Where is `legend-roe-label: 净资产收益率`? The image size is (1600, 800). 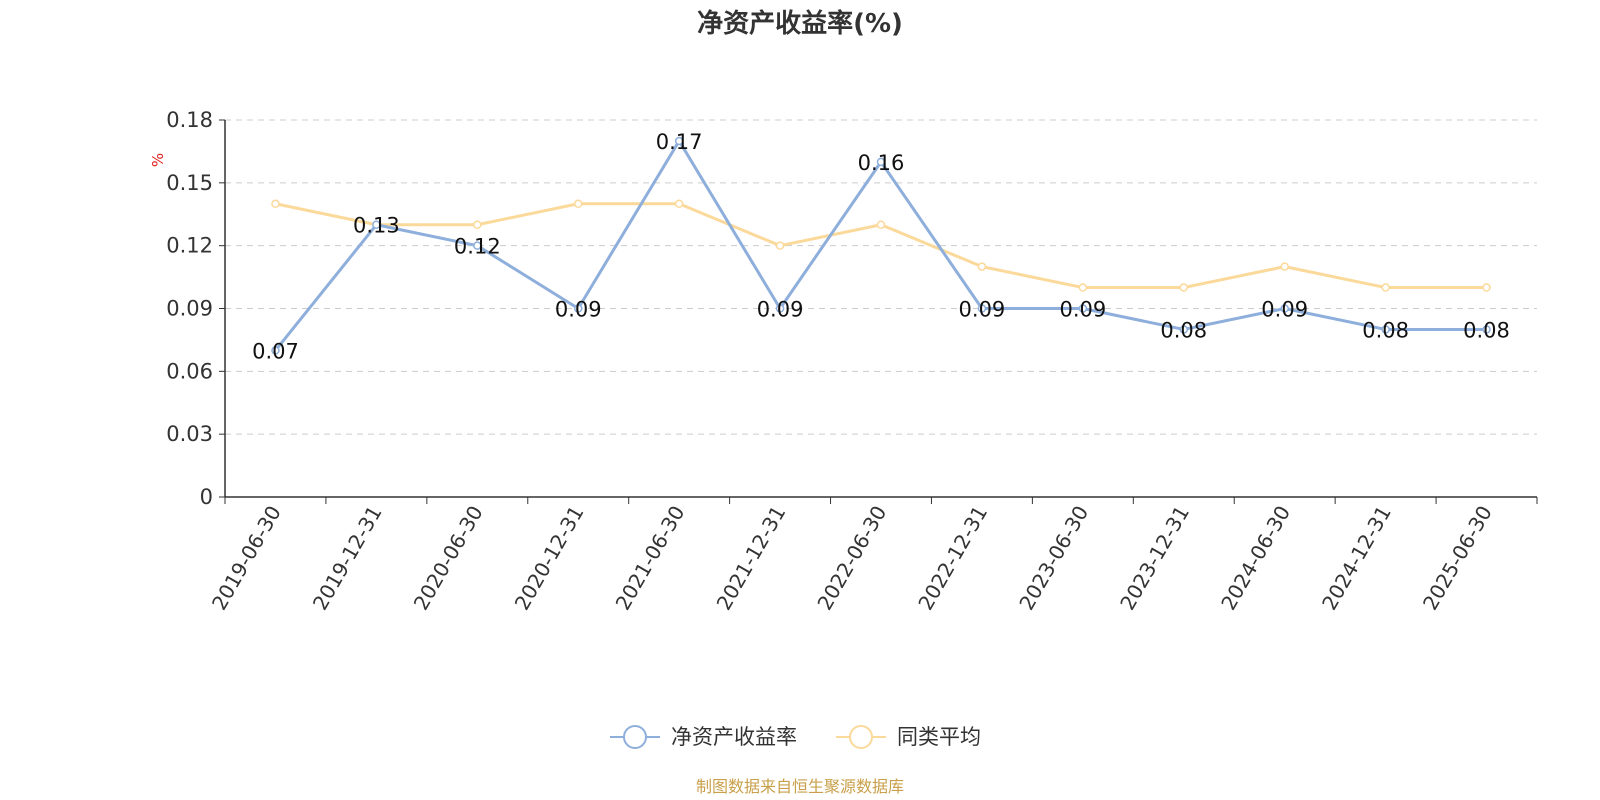
legend-roe-label: 净资产收益率 is located at coordinates (734, 737).